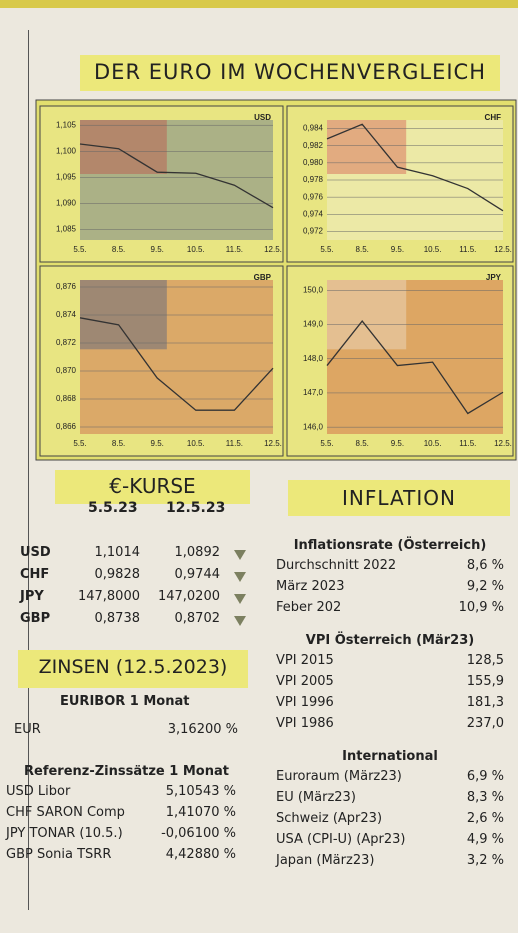 The image size is (518, 933). I want to click on zinsen-title: ZINSEN (12.5.2023), so click(133, 667).